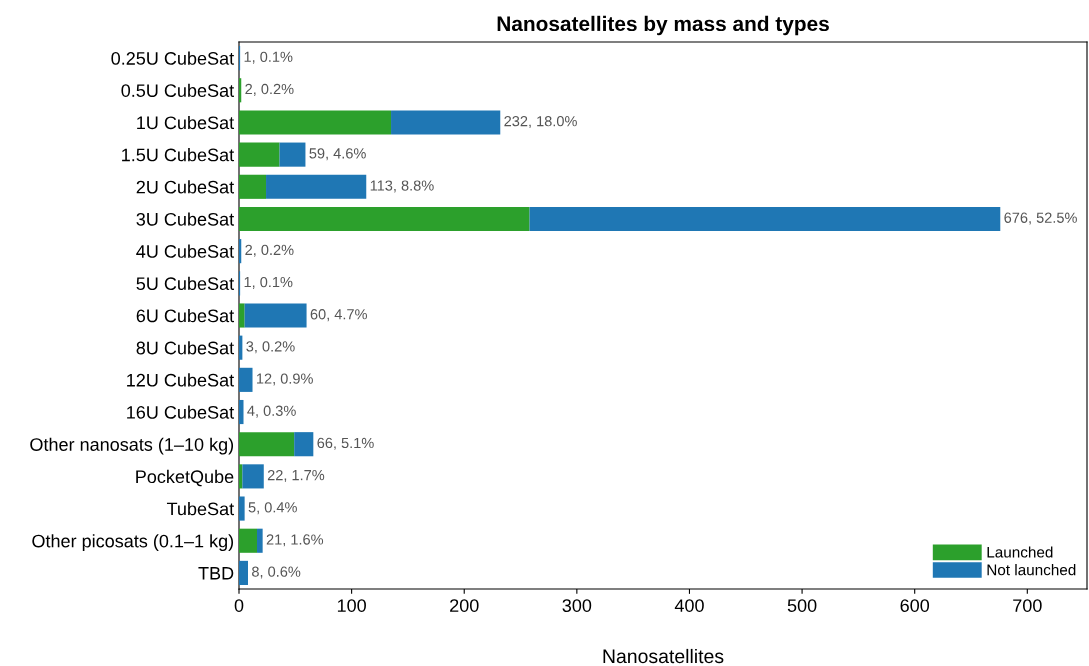 The height and width of the screenshot is (666, 1089). I want to click on total-label: 232, 18.0%, so click(540, 122).